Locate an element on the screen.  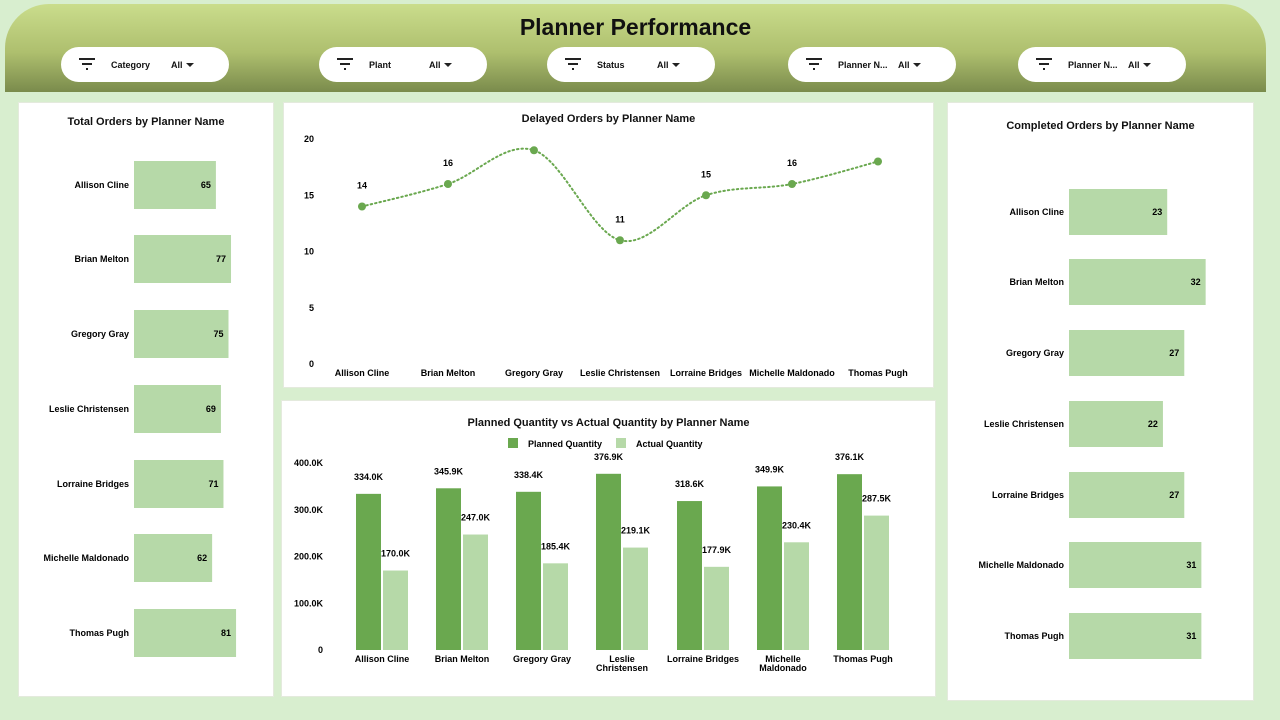
data-label: 334.0K is located at coordinates (369, 477).